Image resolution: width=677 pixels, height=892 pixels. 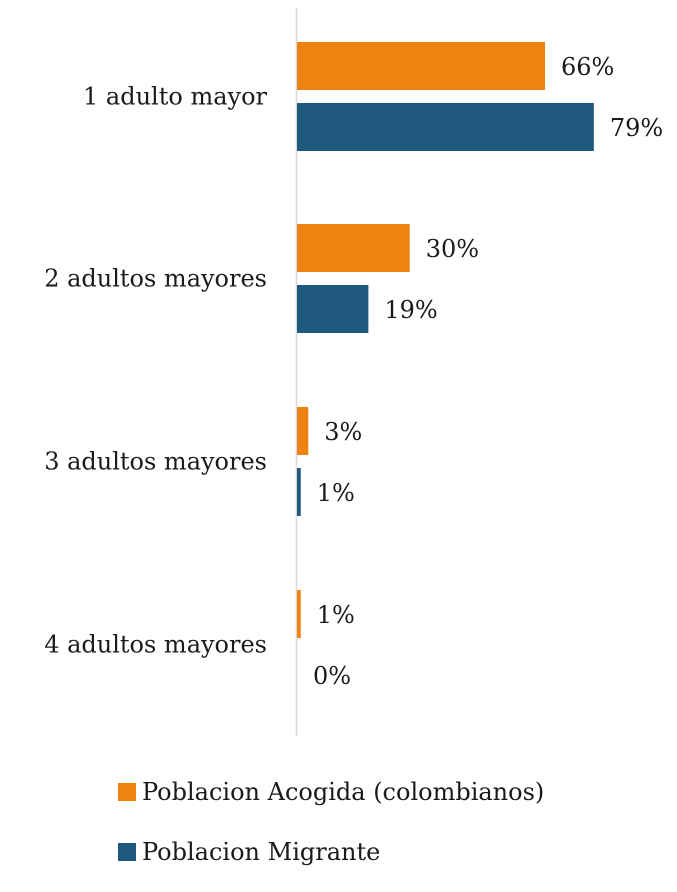 I want to click on category-label: 4 adultos mayores, so click(x=155, y=645).